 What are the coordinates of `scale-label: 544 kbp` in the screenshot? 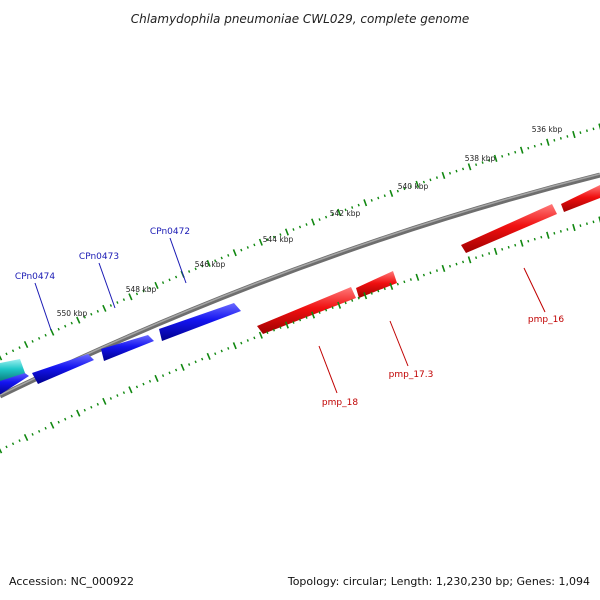 It's located at (278, 239).